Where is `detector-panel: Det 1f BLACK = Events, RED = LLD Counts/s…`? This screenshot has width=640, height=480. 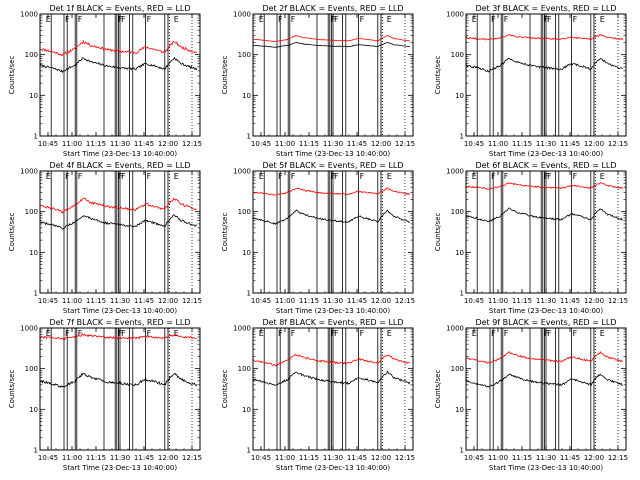
detector-panel: Det 1f BLACK = Events, RED = LLD Counts/s… is located at coordinates (105, 81).